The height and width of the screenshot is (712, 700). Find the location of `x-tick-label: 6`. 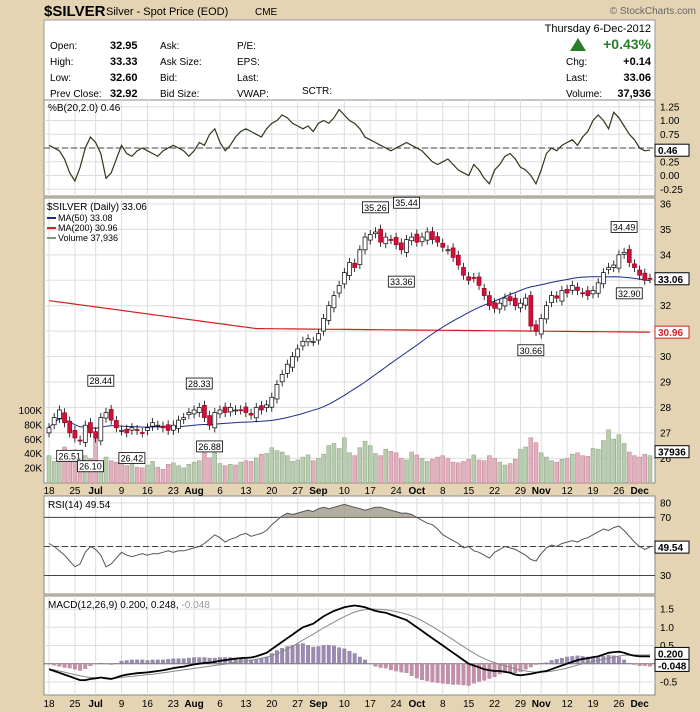

x-tick-label: 6 is located at coordinates (220, 491).